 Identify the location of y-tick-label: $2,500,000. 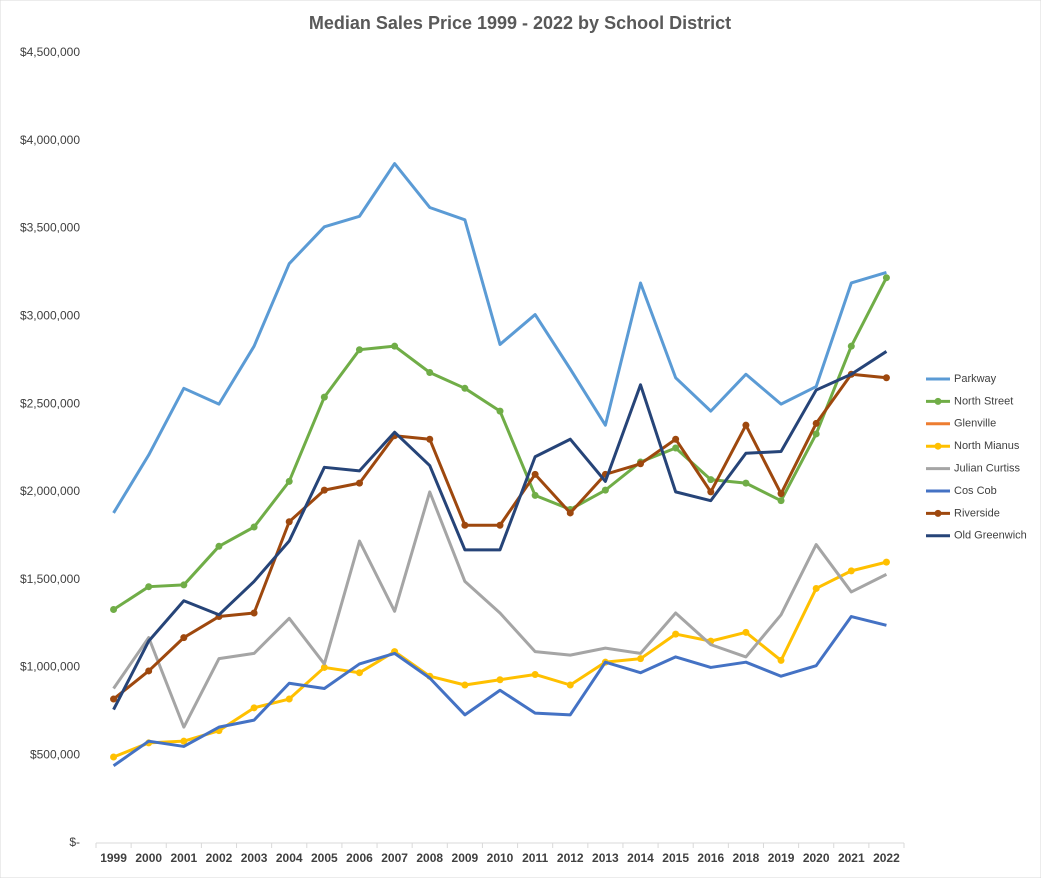
(50, 403).